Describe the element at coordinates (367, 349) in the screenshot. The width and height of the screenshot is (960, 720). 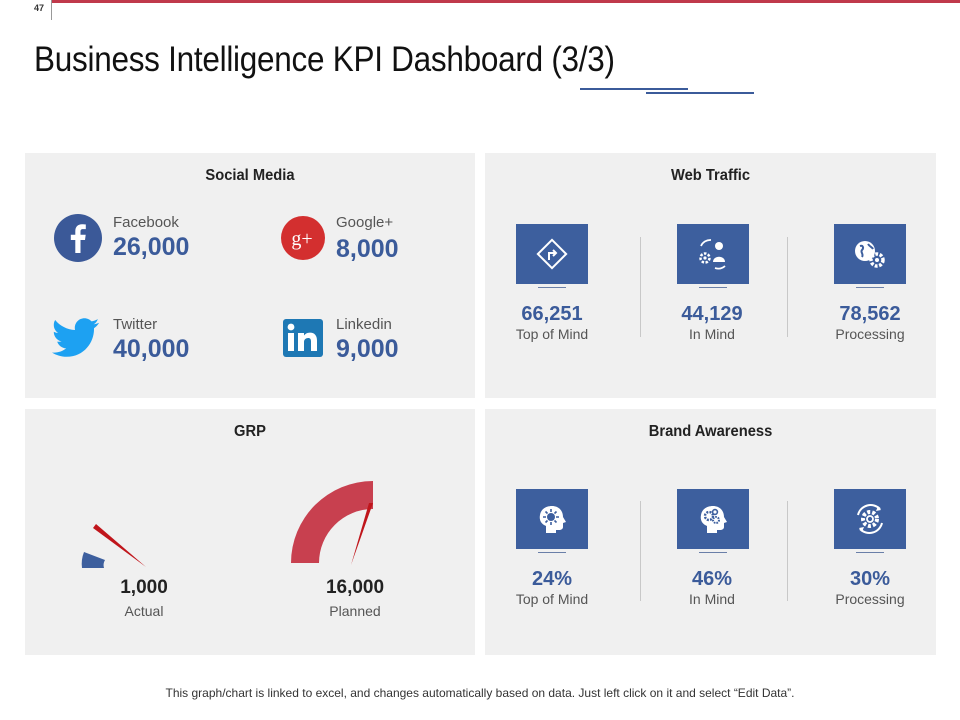
I see `linkedin-value: 9,000` at that location.